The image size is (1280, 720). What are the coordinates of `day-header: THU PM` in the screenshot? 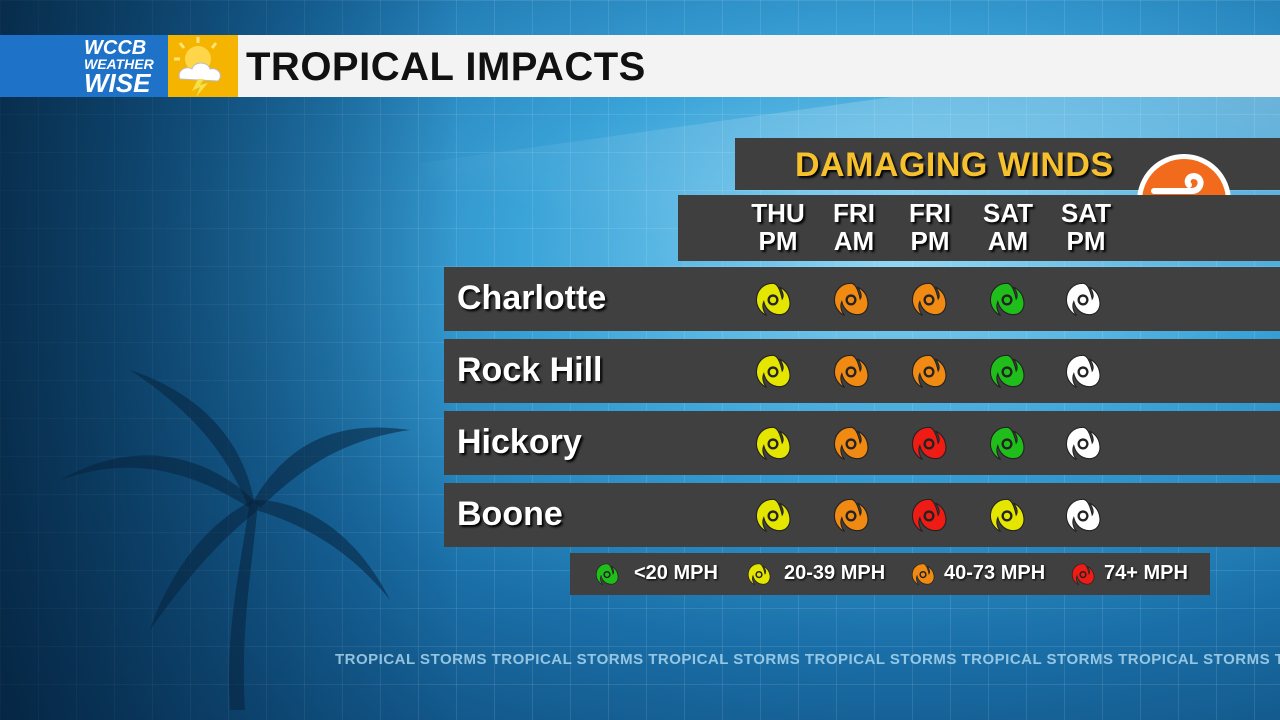 It's located at (778, 227).